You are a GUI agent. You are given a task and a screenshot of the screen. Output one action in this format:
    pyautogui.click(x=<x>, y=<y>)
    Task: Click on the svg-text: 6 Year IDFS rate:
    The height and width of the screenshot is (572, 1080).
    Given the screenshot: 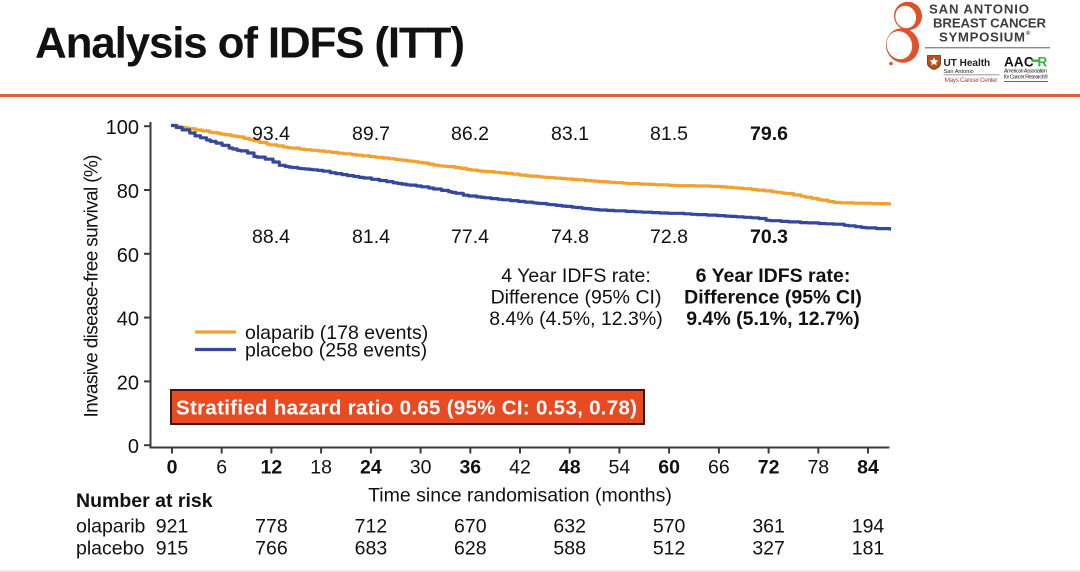 What is the action you would take?
    pyautogui.click(x=773, y=276)
    